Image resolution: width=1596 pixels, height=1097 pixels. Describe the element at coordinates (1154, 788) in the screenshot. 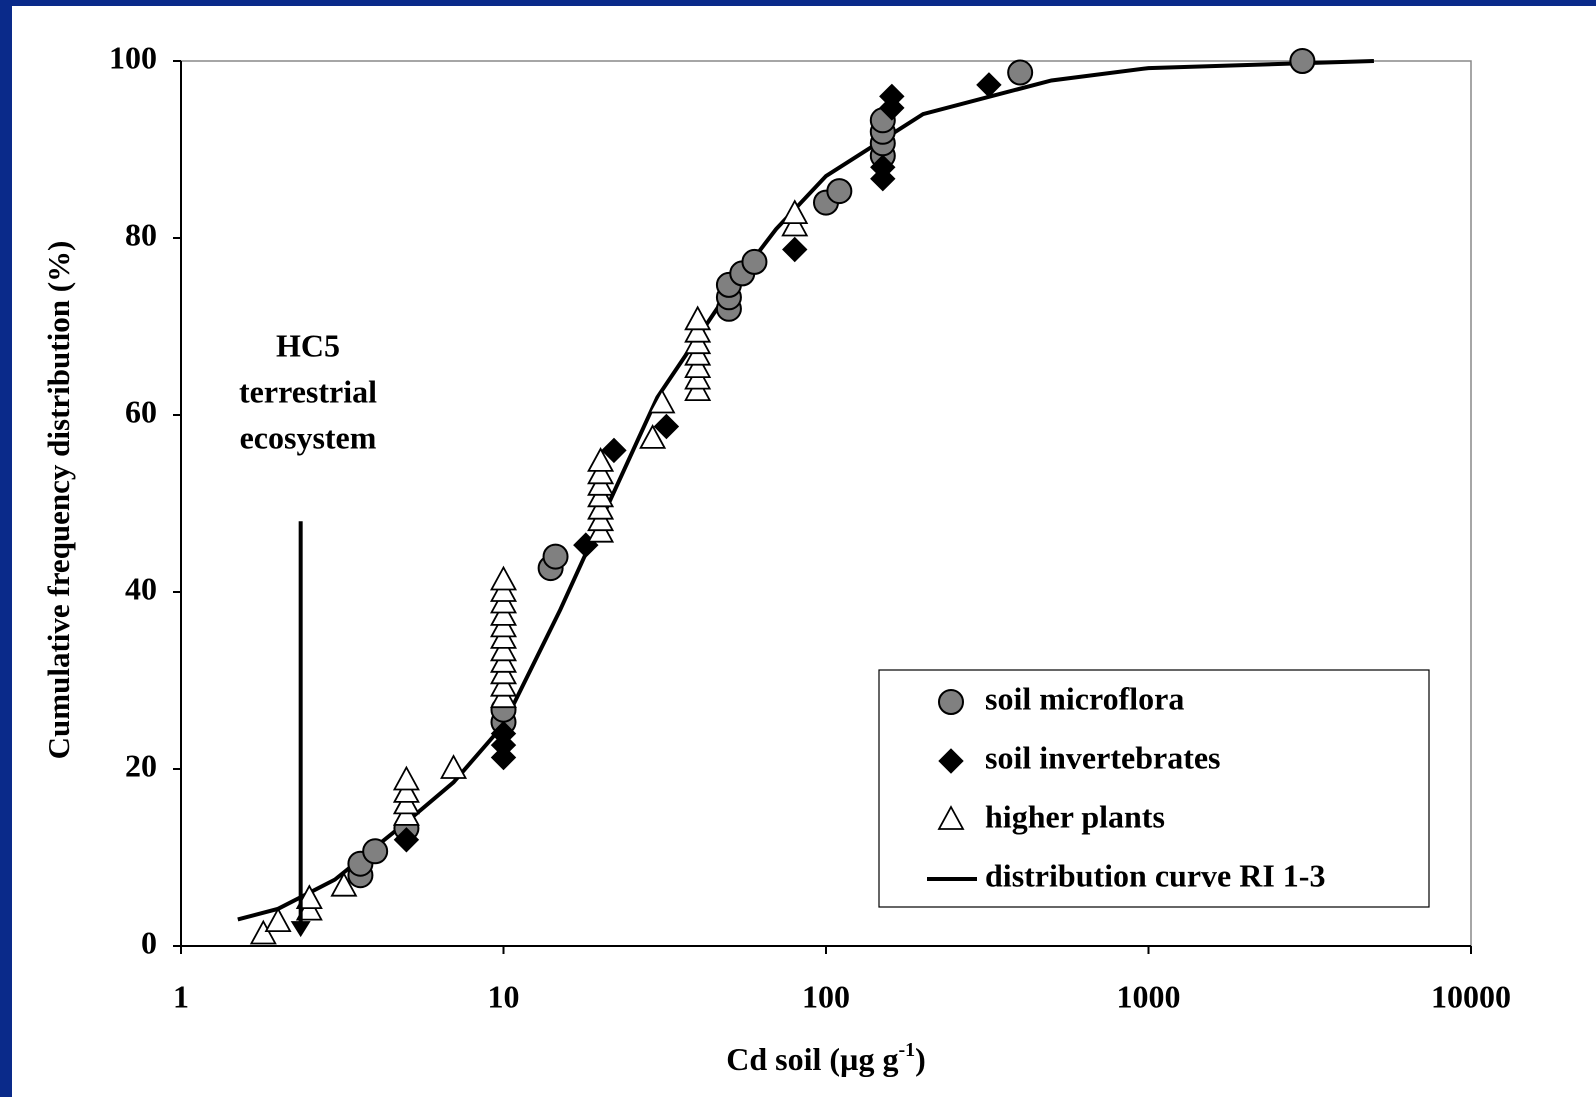

I see `legend-box` at that location.